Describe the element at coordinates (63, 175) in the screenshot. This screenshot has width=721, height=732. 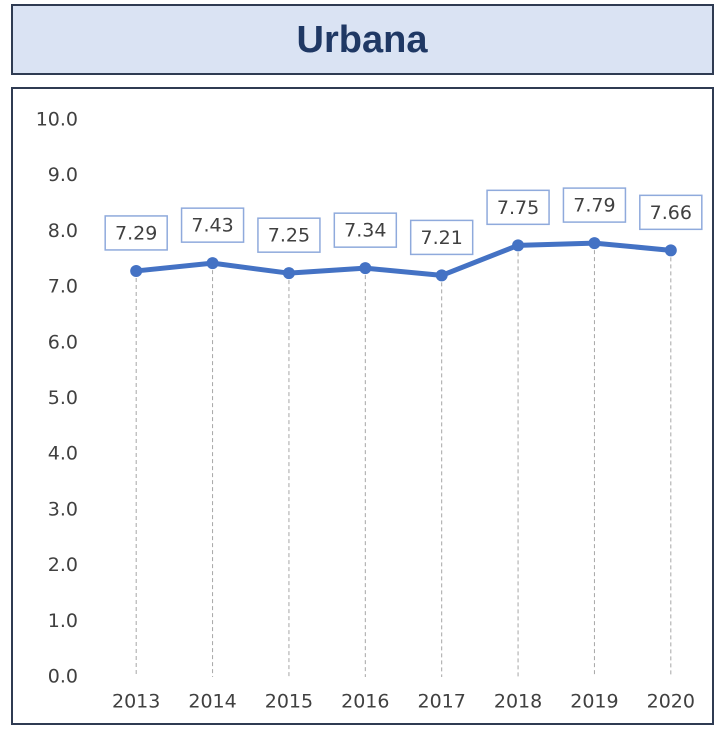
I see `y-tick-label: 9.0` at that location.